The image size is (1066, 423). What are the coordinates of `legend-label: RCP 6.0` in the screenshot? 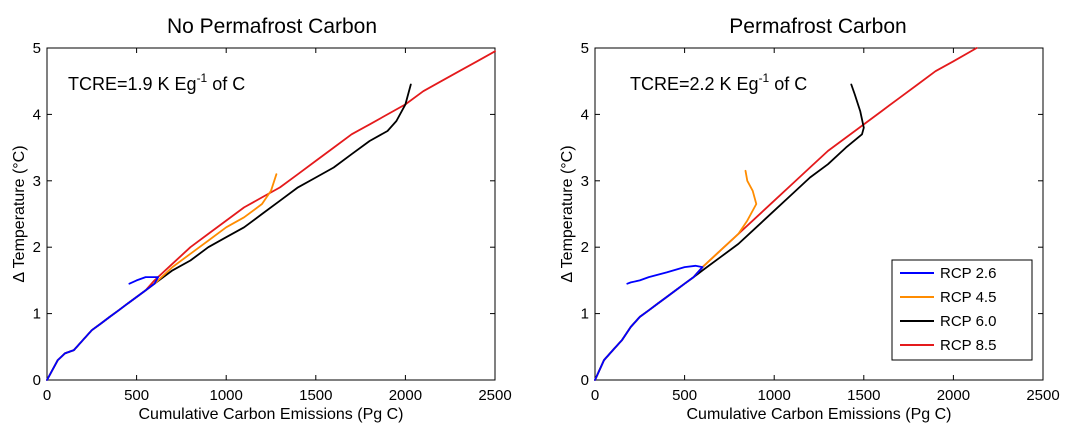 It's located at (968, 321).